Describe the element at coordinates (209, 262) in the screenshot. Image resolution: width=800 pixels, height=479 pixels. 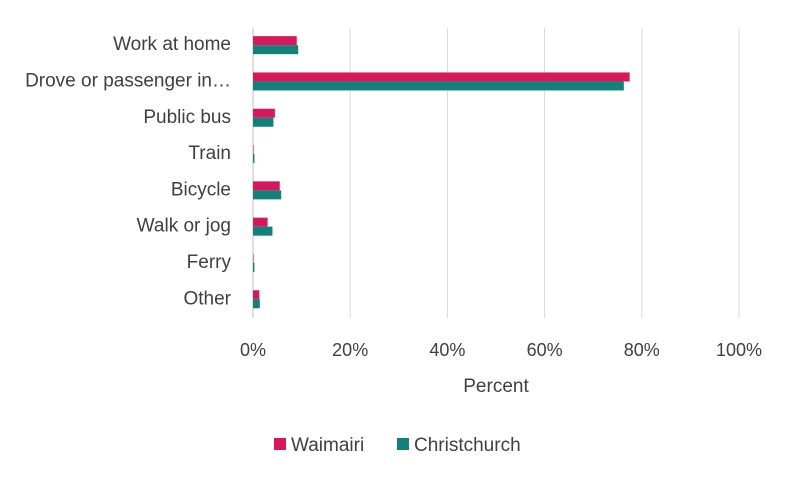
I see `category-label: Ferry` at that location.